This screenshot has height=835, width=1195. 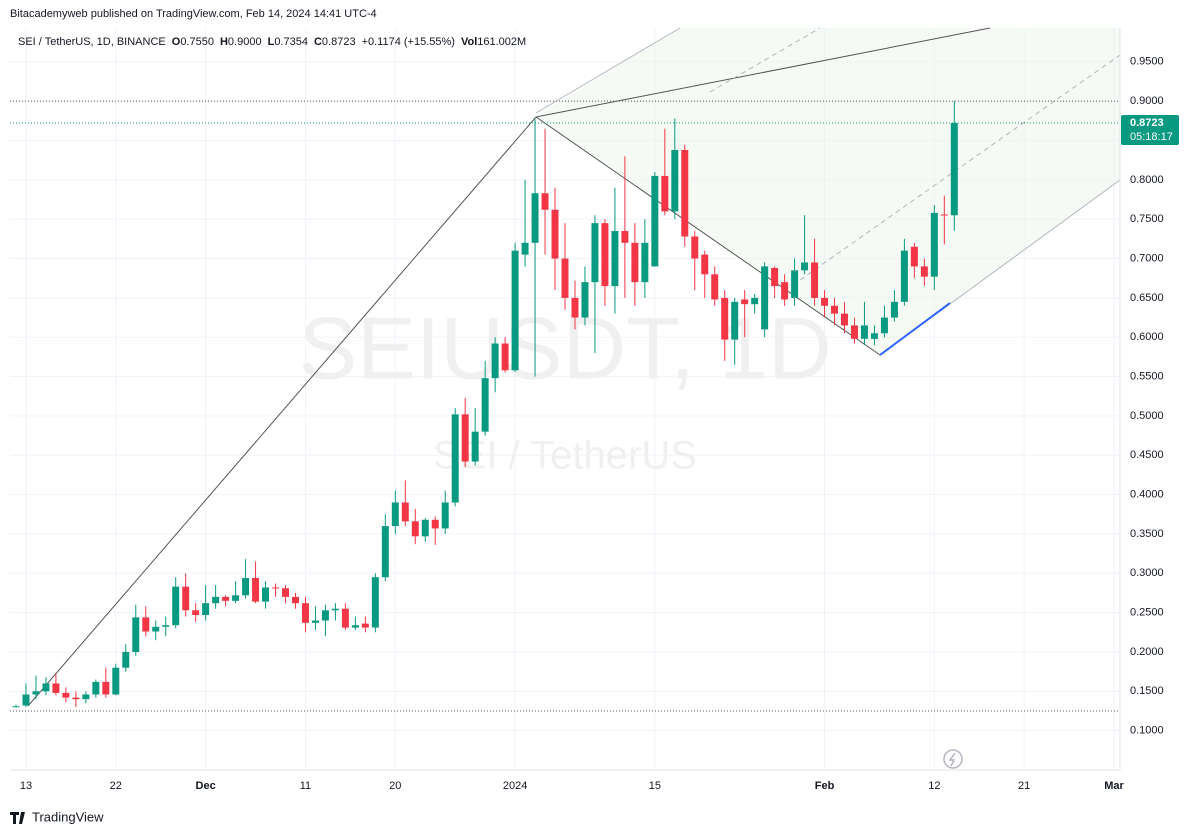 I want to click on pitchfork-upper, so click(x=608, y=70).